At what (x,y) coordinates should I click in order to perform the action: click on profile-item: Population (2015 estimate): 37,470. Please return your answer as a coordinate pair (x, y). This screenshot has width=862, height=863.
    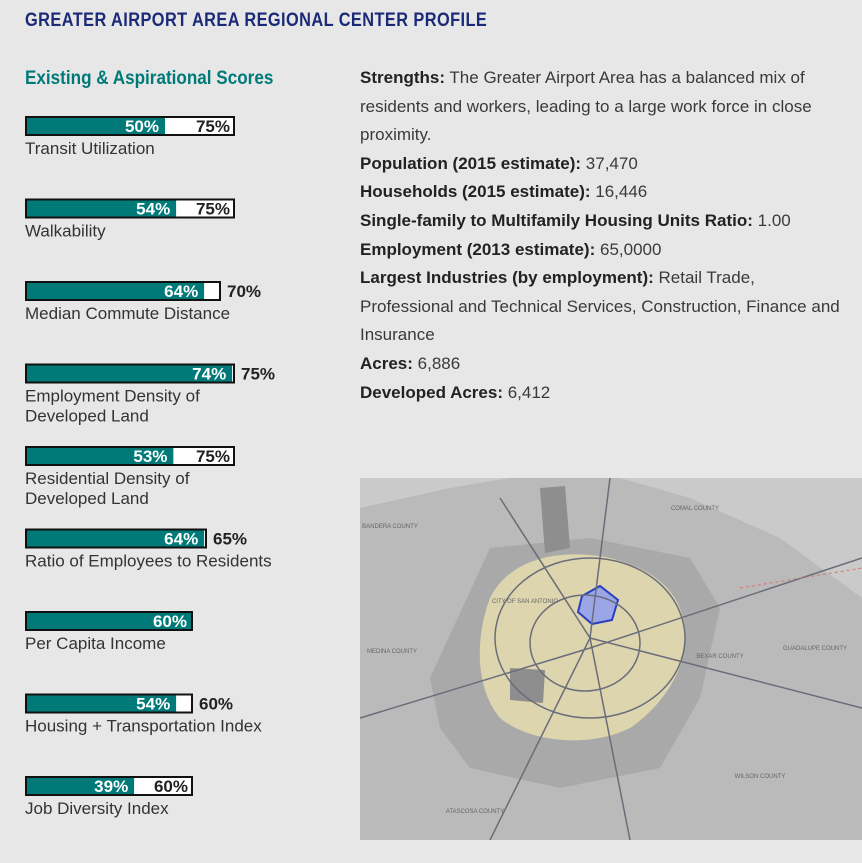
    Looking at the image, I should click on (602, 164).